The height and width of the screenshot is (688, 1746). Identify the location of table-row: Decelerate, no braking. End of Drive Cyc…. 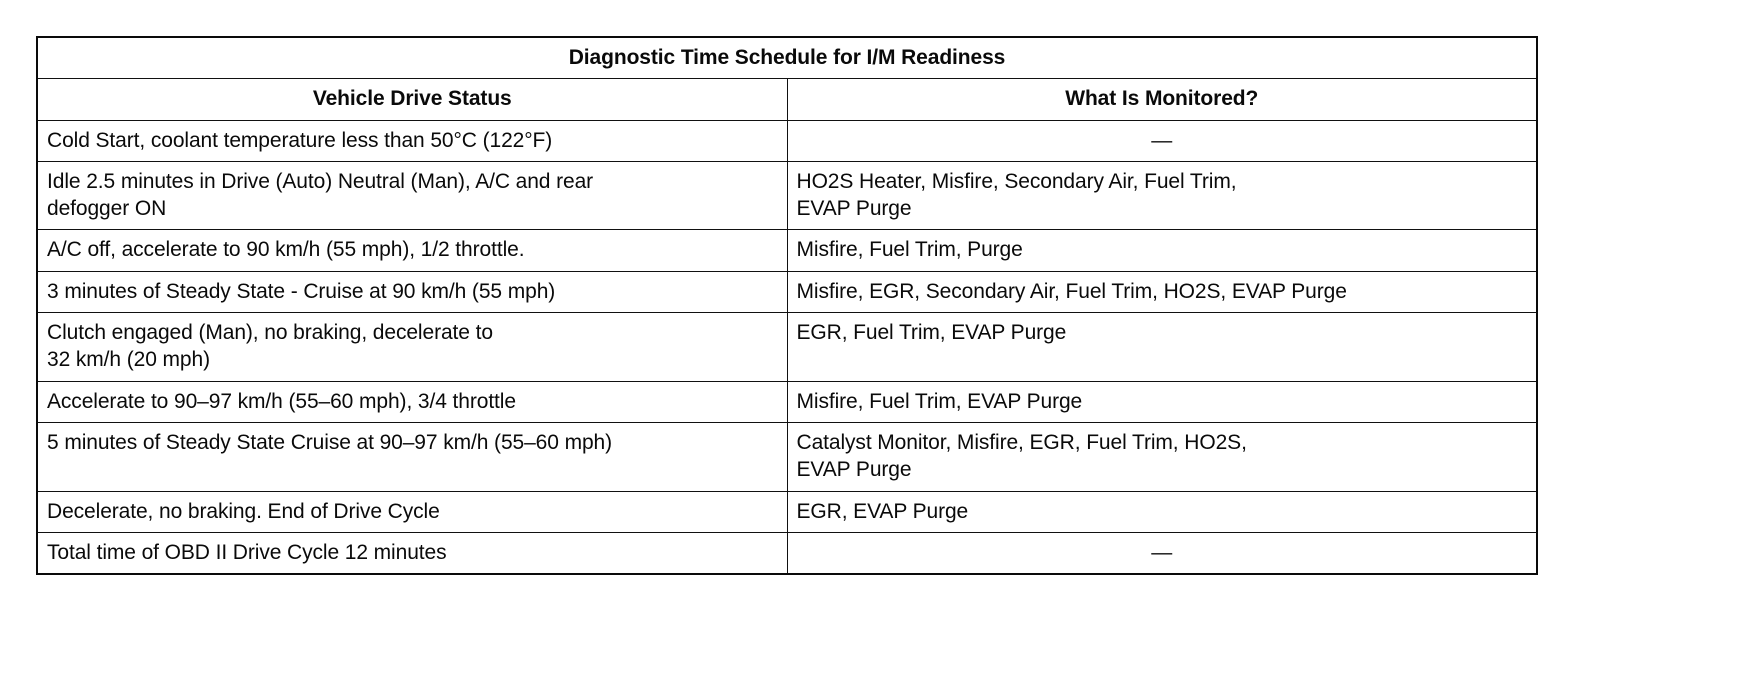
(787, 511).